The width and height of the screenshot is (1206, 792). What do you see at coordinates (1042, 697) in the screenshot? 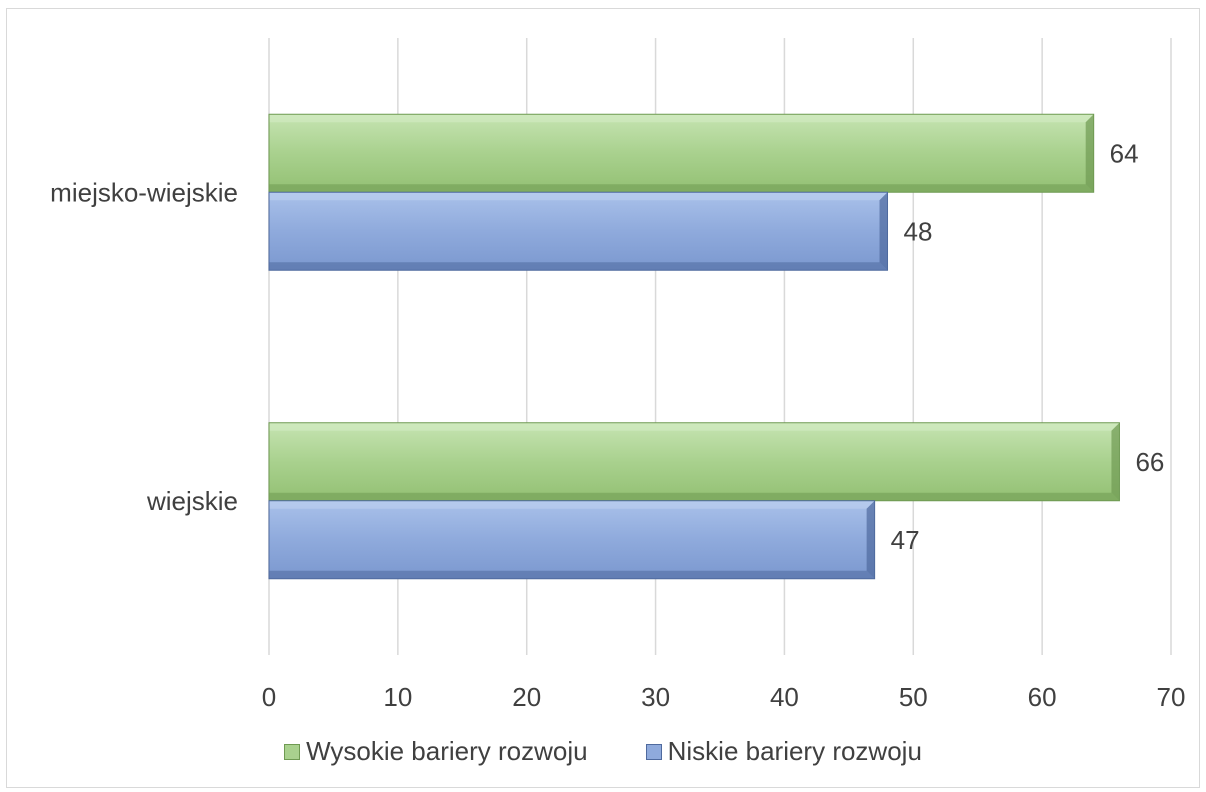
I see `x-tick-label-60: 60` at bounding box center [1042, 697].